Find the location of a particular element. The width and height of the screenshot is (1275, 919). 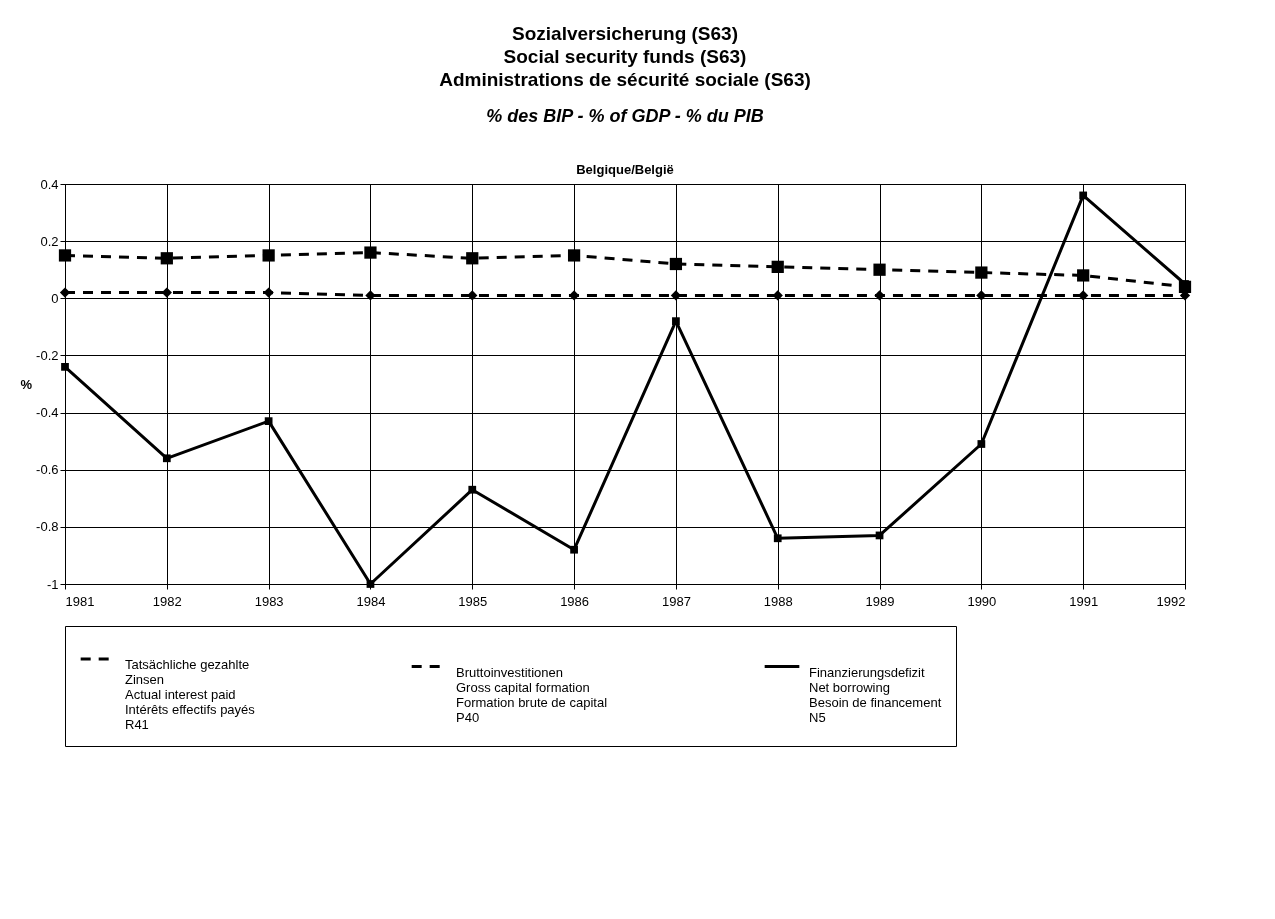

x-tick-label: 1988 is located at coordinates (778, 601).